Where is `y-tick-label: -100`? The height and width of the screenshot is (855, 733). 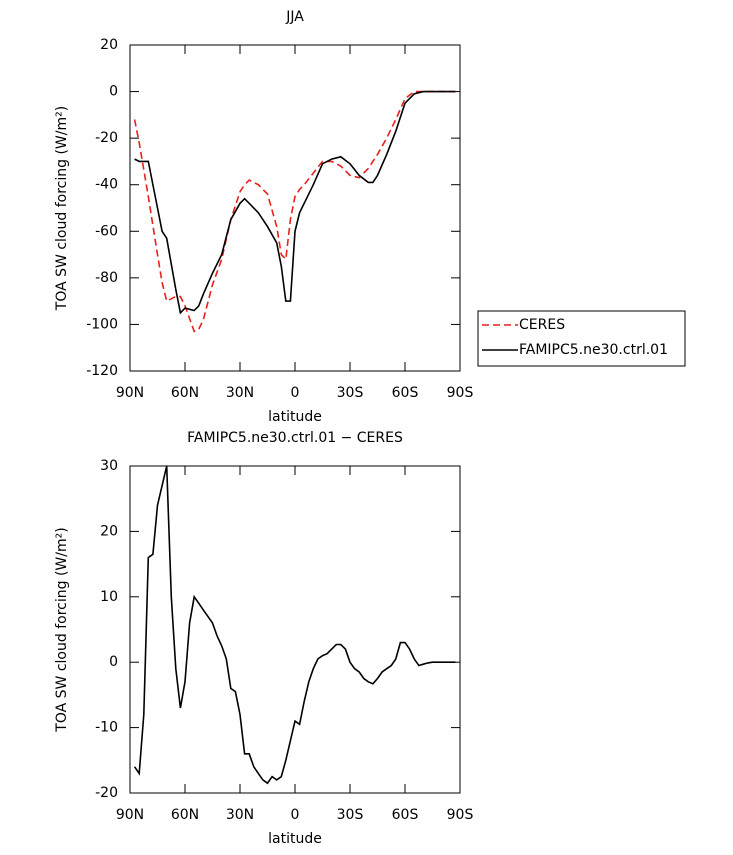
y-tick-label: -100 is located at coordinates (102, 324).